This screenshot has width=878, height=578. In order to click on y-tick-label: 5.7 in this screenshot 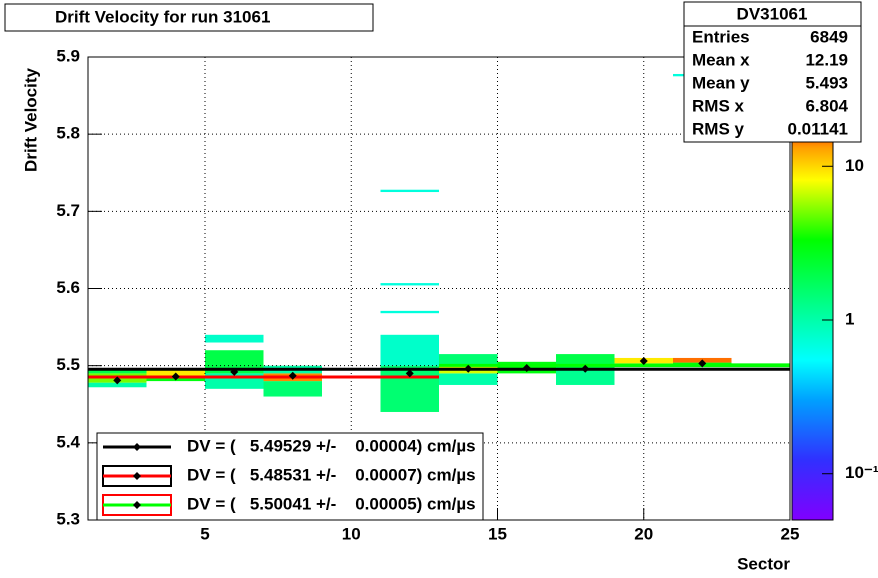, I will do `click(68, 210)`.